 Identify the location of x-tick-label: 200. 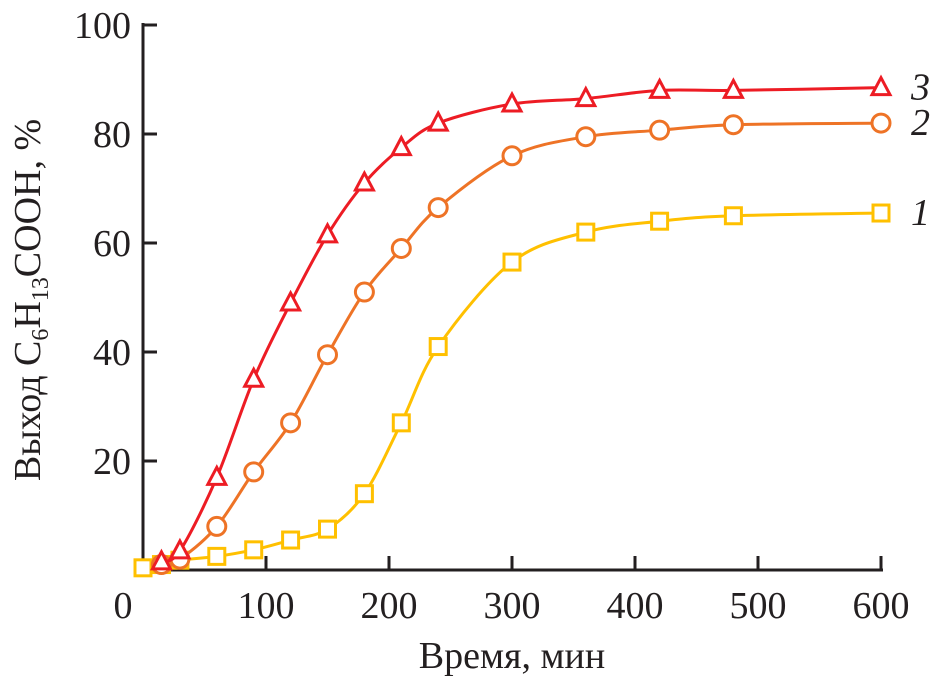
(389, 606).